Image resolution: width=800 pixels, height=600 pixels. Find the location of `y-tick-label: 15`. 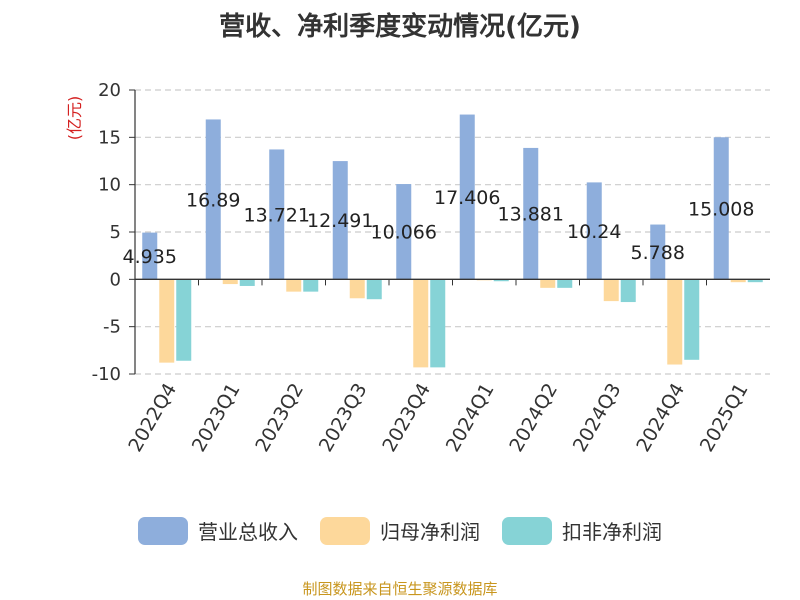

y-tick-label: 15 is located at coordinates (109, 137).